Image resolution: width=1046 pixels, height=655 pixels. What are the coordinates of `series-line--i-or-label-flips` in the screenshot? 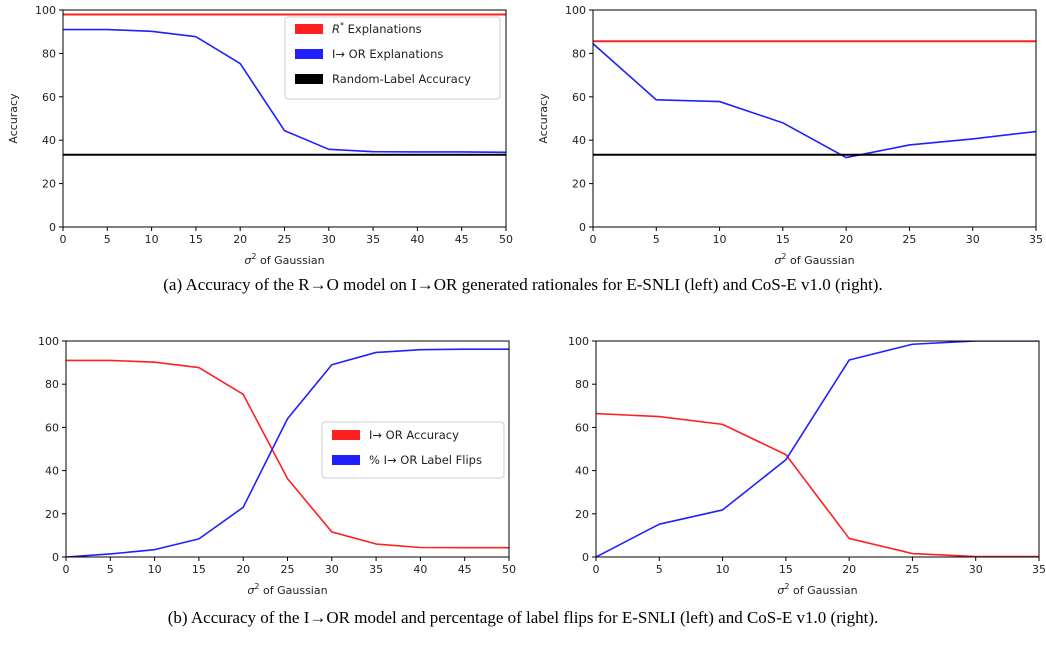 It's located at (287, 452).